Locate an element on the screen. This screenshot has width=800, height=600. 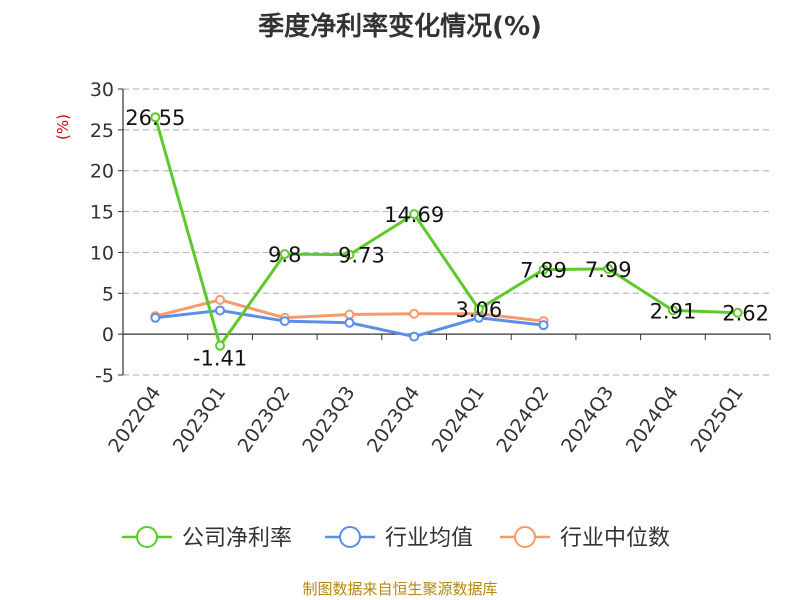
data-label: 9.73 is located at coordinates (361, 256).